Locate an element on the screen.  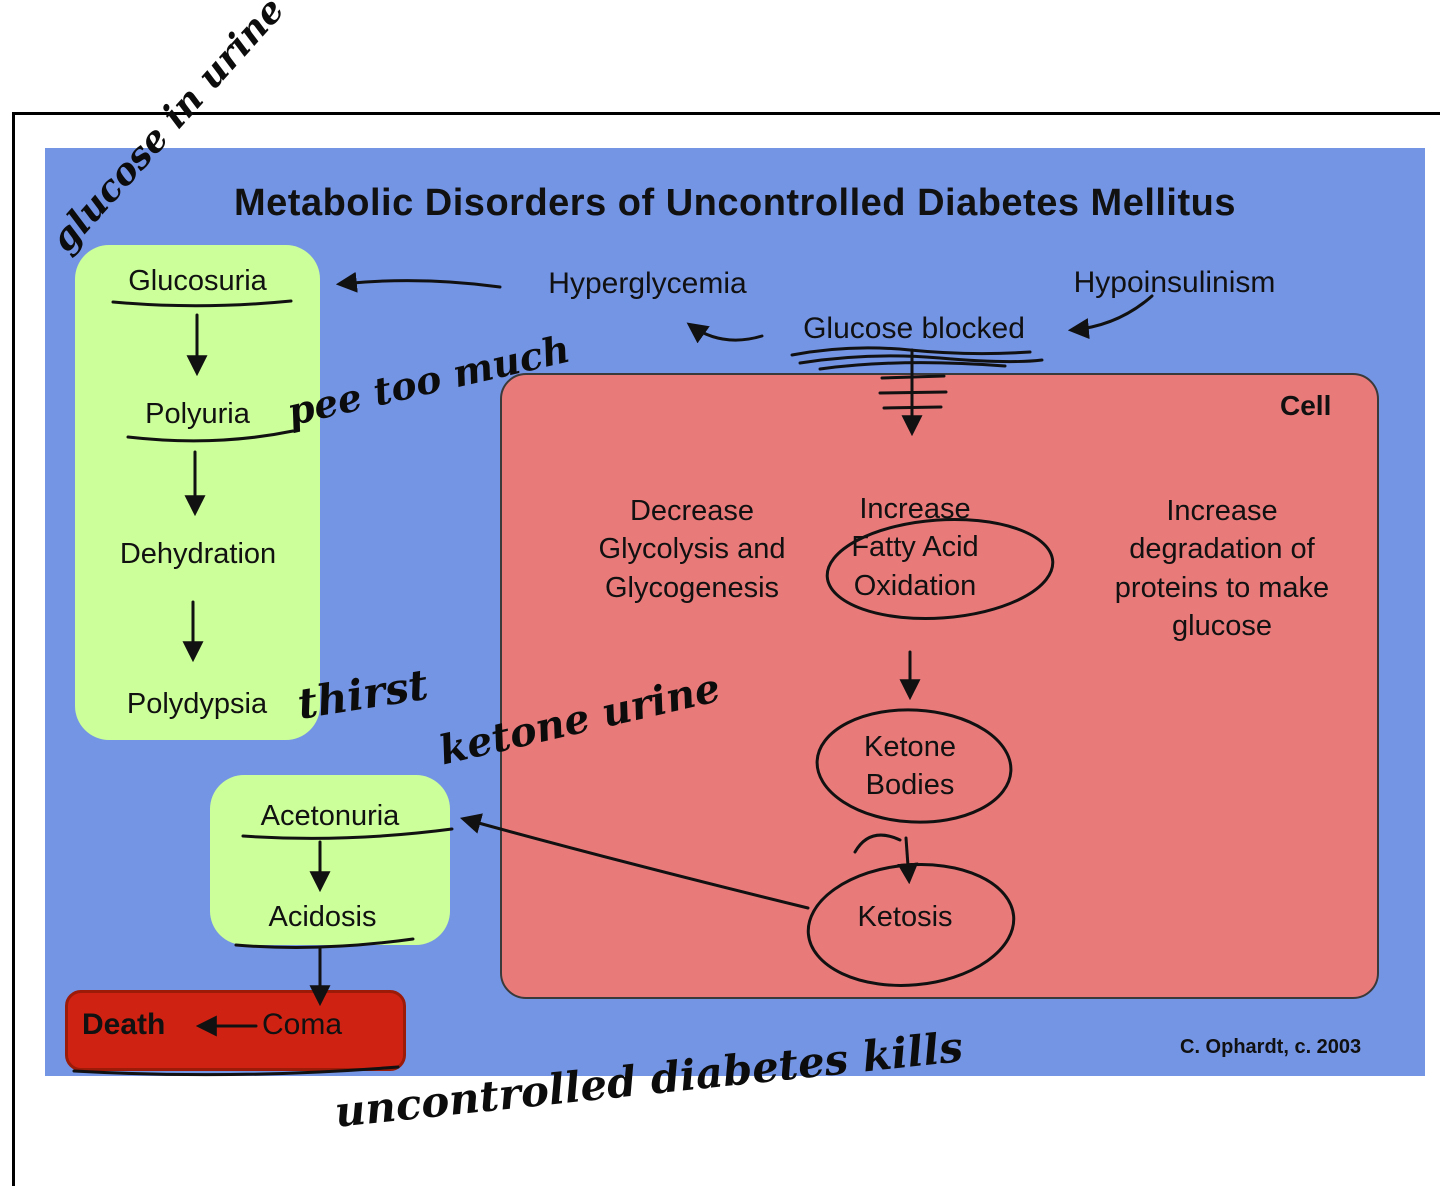
node-ketosis: Ketosis is located at coordinates (905, 917).